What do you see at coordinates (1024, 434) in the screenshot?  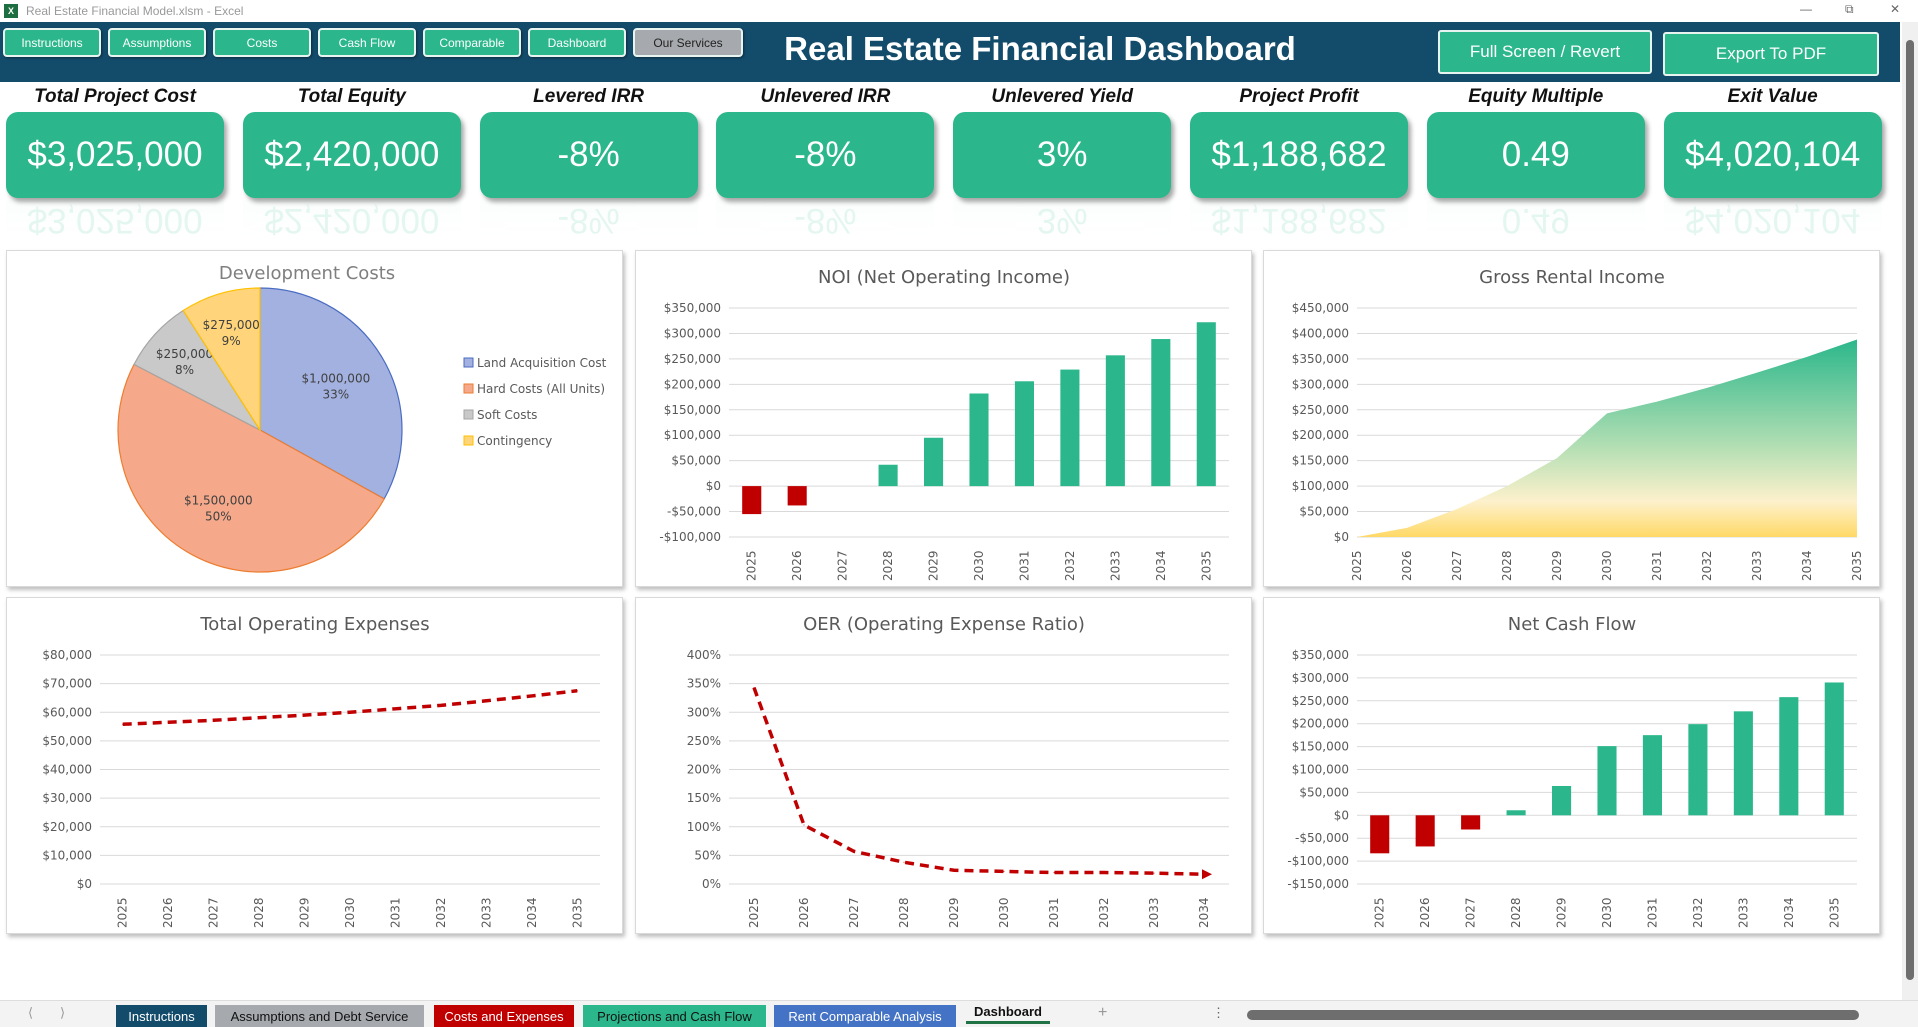 I see `bar-2031` at bounding box center [1024, 434].